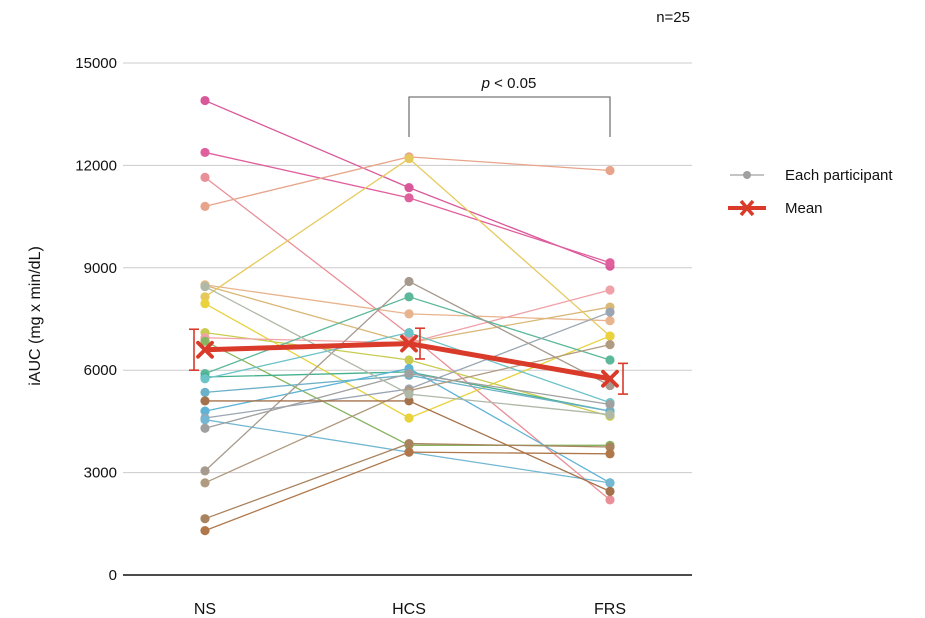 This screenshot has width=925, height=618. I want to click on legend-participant-label: Each participant, so click(839, 175).